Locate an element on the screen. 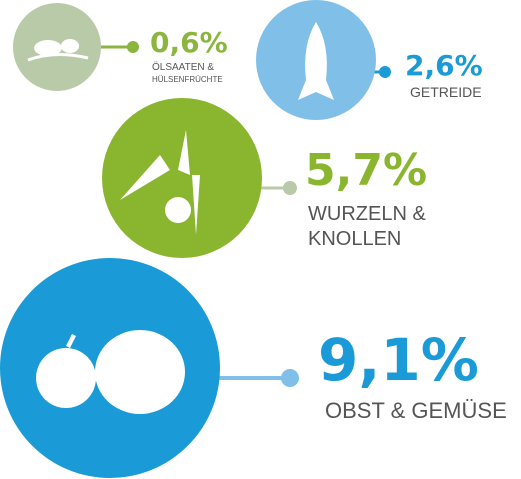 This screenshot has width=521, height=479. label: KNOLLEN is located at coordinates (354, 239).